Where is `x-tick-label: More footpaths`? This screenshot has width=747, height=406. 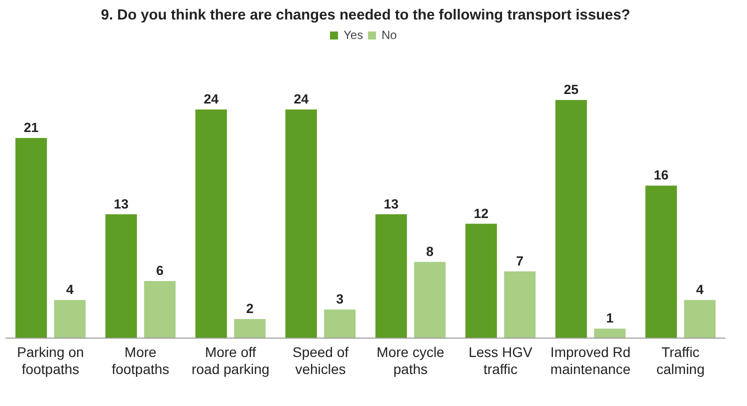 x-tick-label: More footpaths is located at coordinates (141, 361).